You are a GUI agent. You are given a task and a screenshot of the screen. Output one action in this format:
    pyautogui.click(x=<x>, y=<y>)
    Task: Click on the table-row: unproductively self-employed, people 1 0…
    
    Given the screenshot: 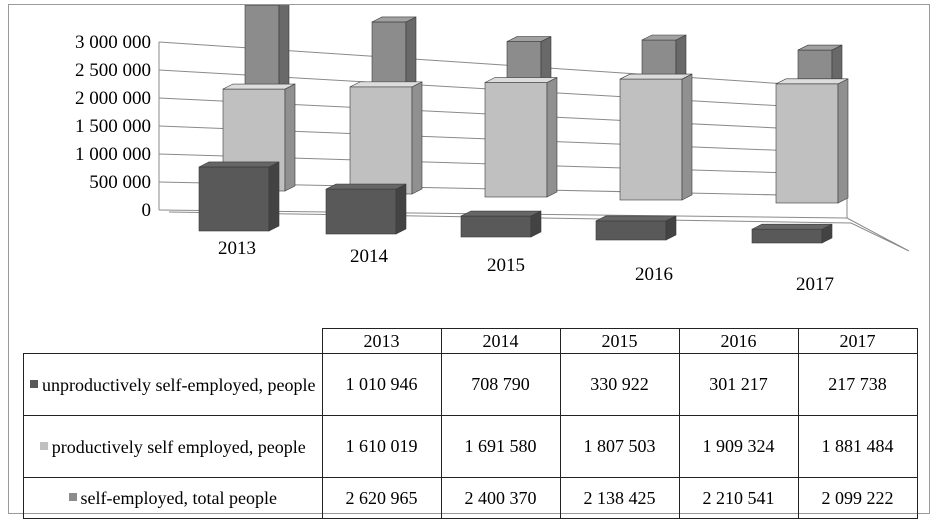 What is the action you would take?
    pyautogui.click(x=470, y=384)
    